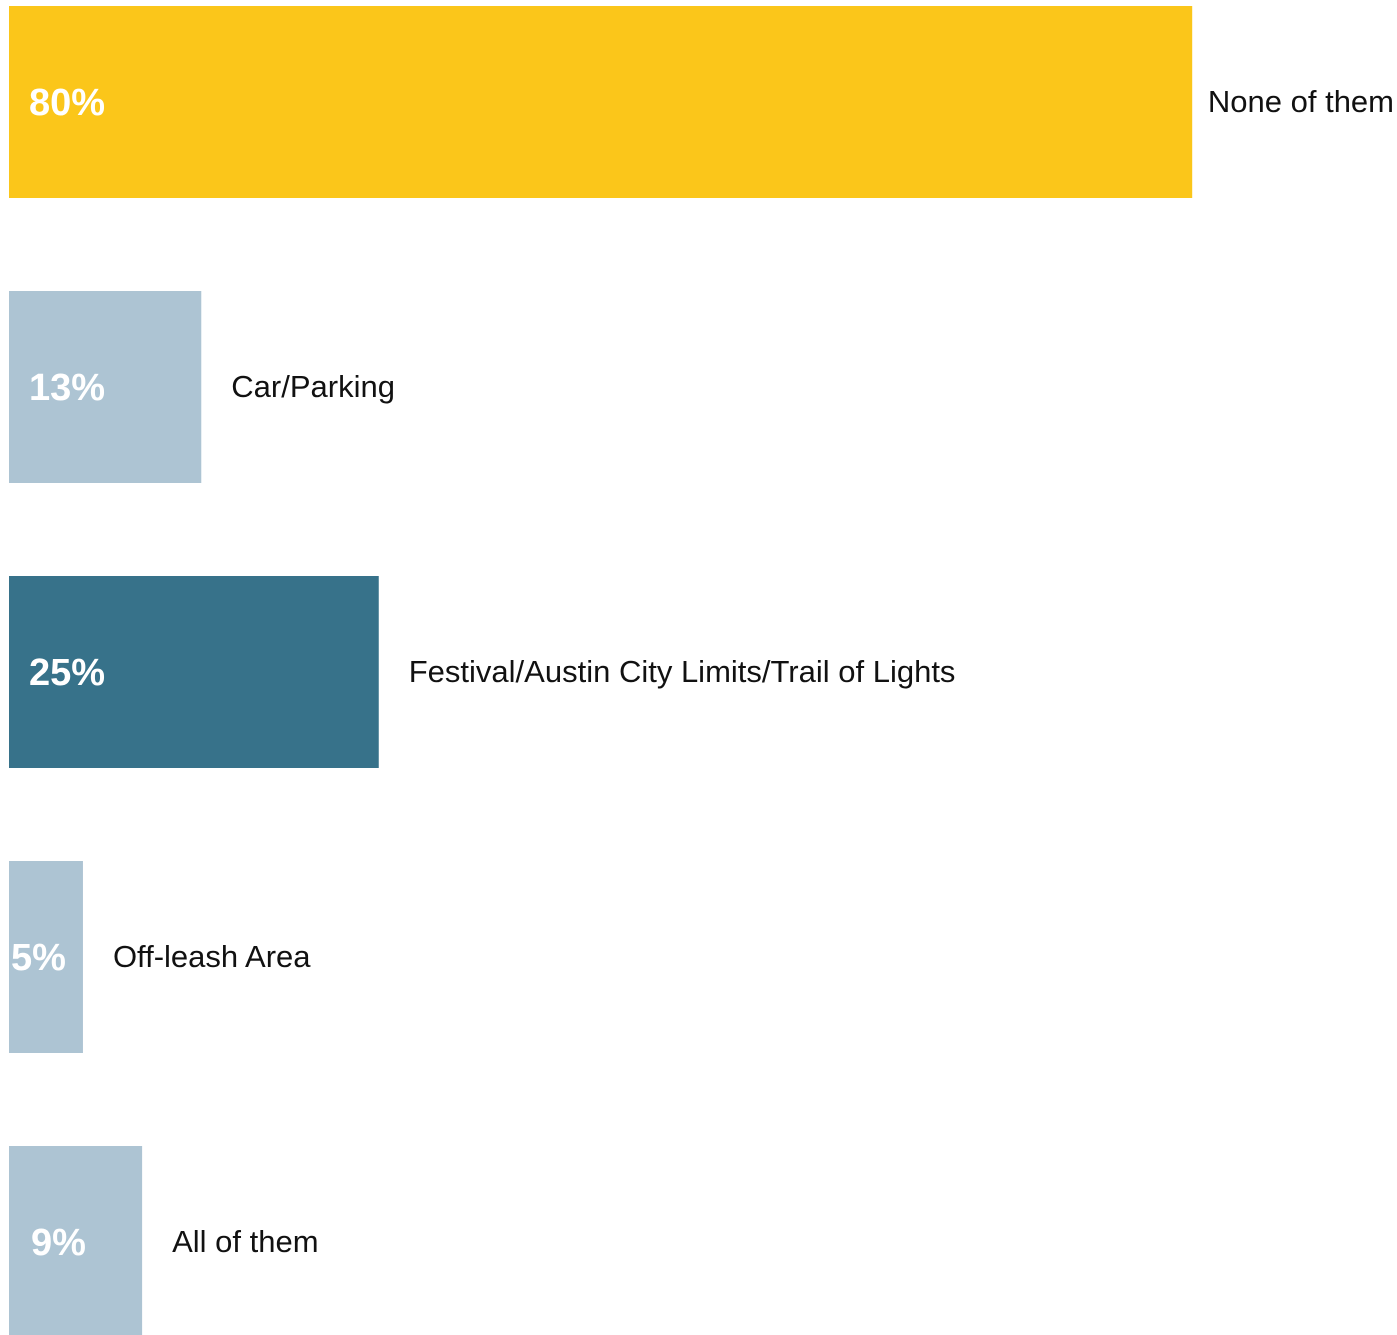  I want to click on value-label-off-leash-area: 5%, so click(38, 958).